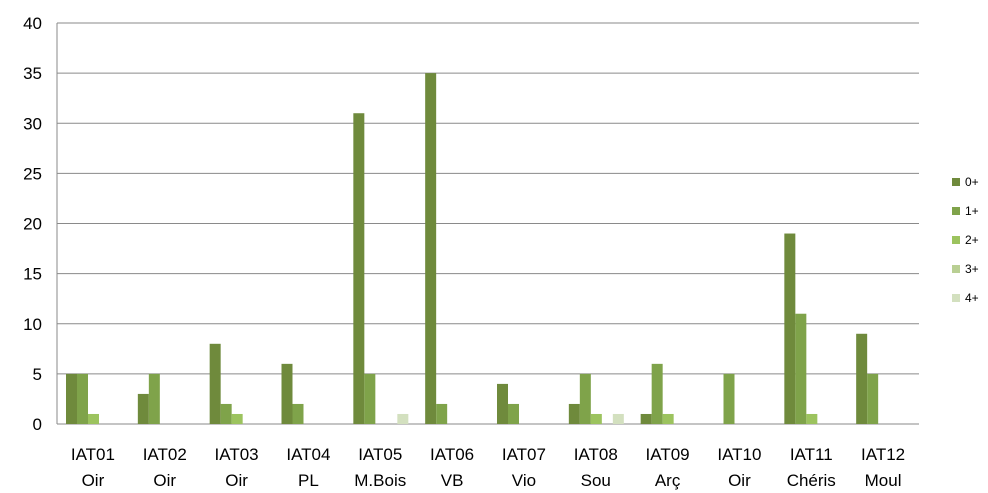 The width and height of the screenshot is (988, 493). Describe the element at coordinates (812, 418) in the screenshot. I see `bar-2+-IAT11` at that location.